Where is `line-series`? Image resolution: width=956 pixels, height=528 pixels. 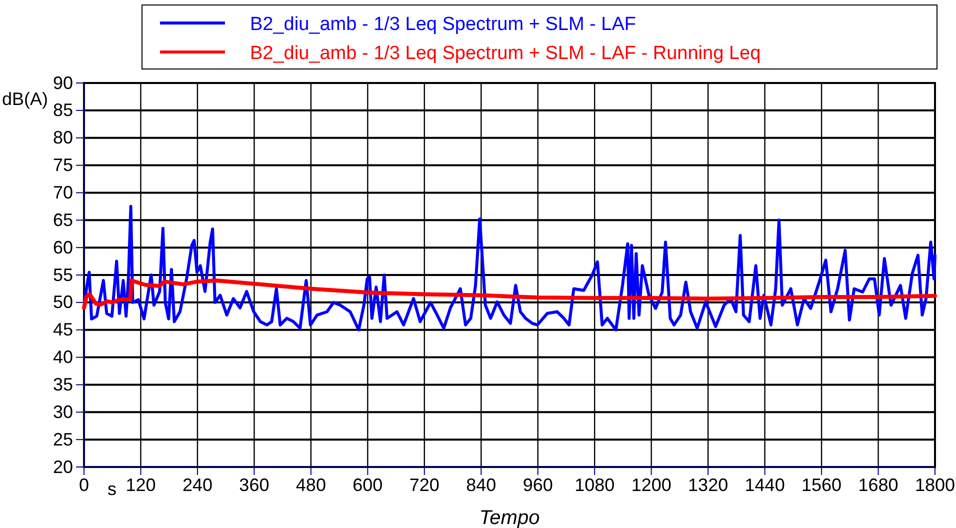 line-series is located at coordinates (509, 294).